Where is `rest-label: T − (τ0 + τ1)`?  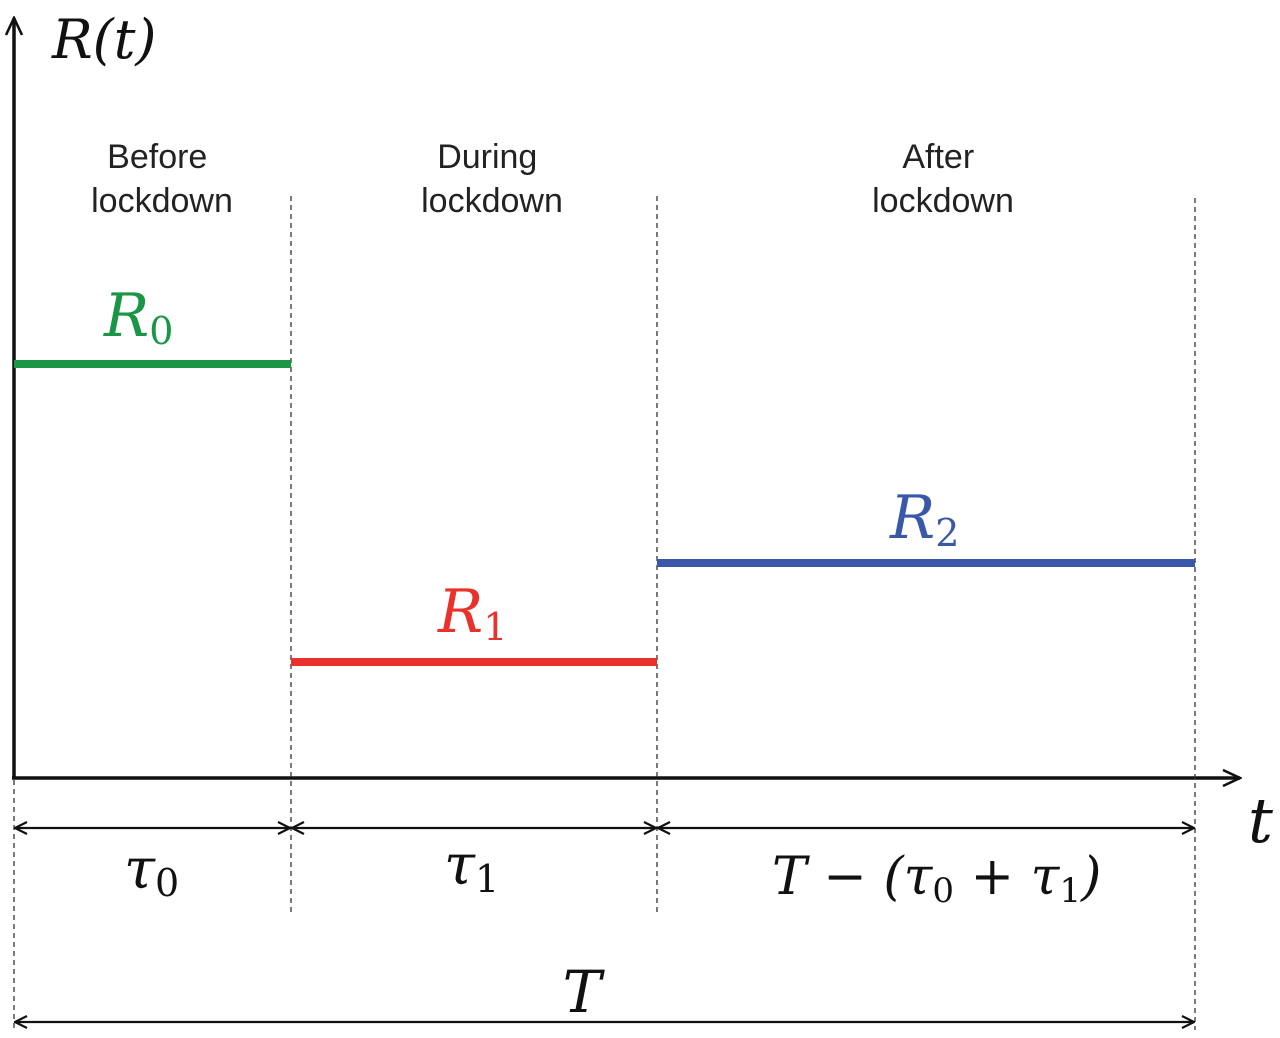 rest-label: T − (τ0 + τ1) is located at coordinates (936, 879).